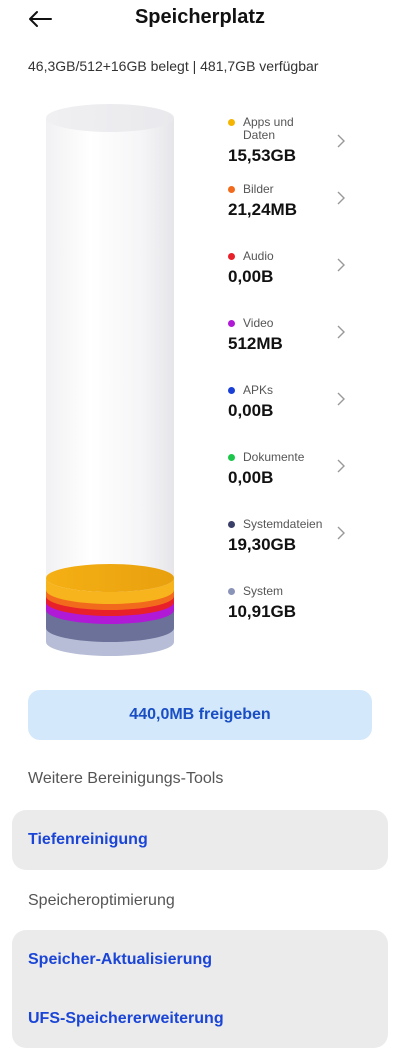 This screenshot has width=400, height=1057. I want to click on legend-item-video: Video 512MB, so click(303, 350).